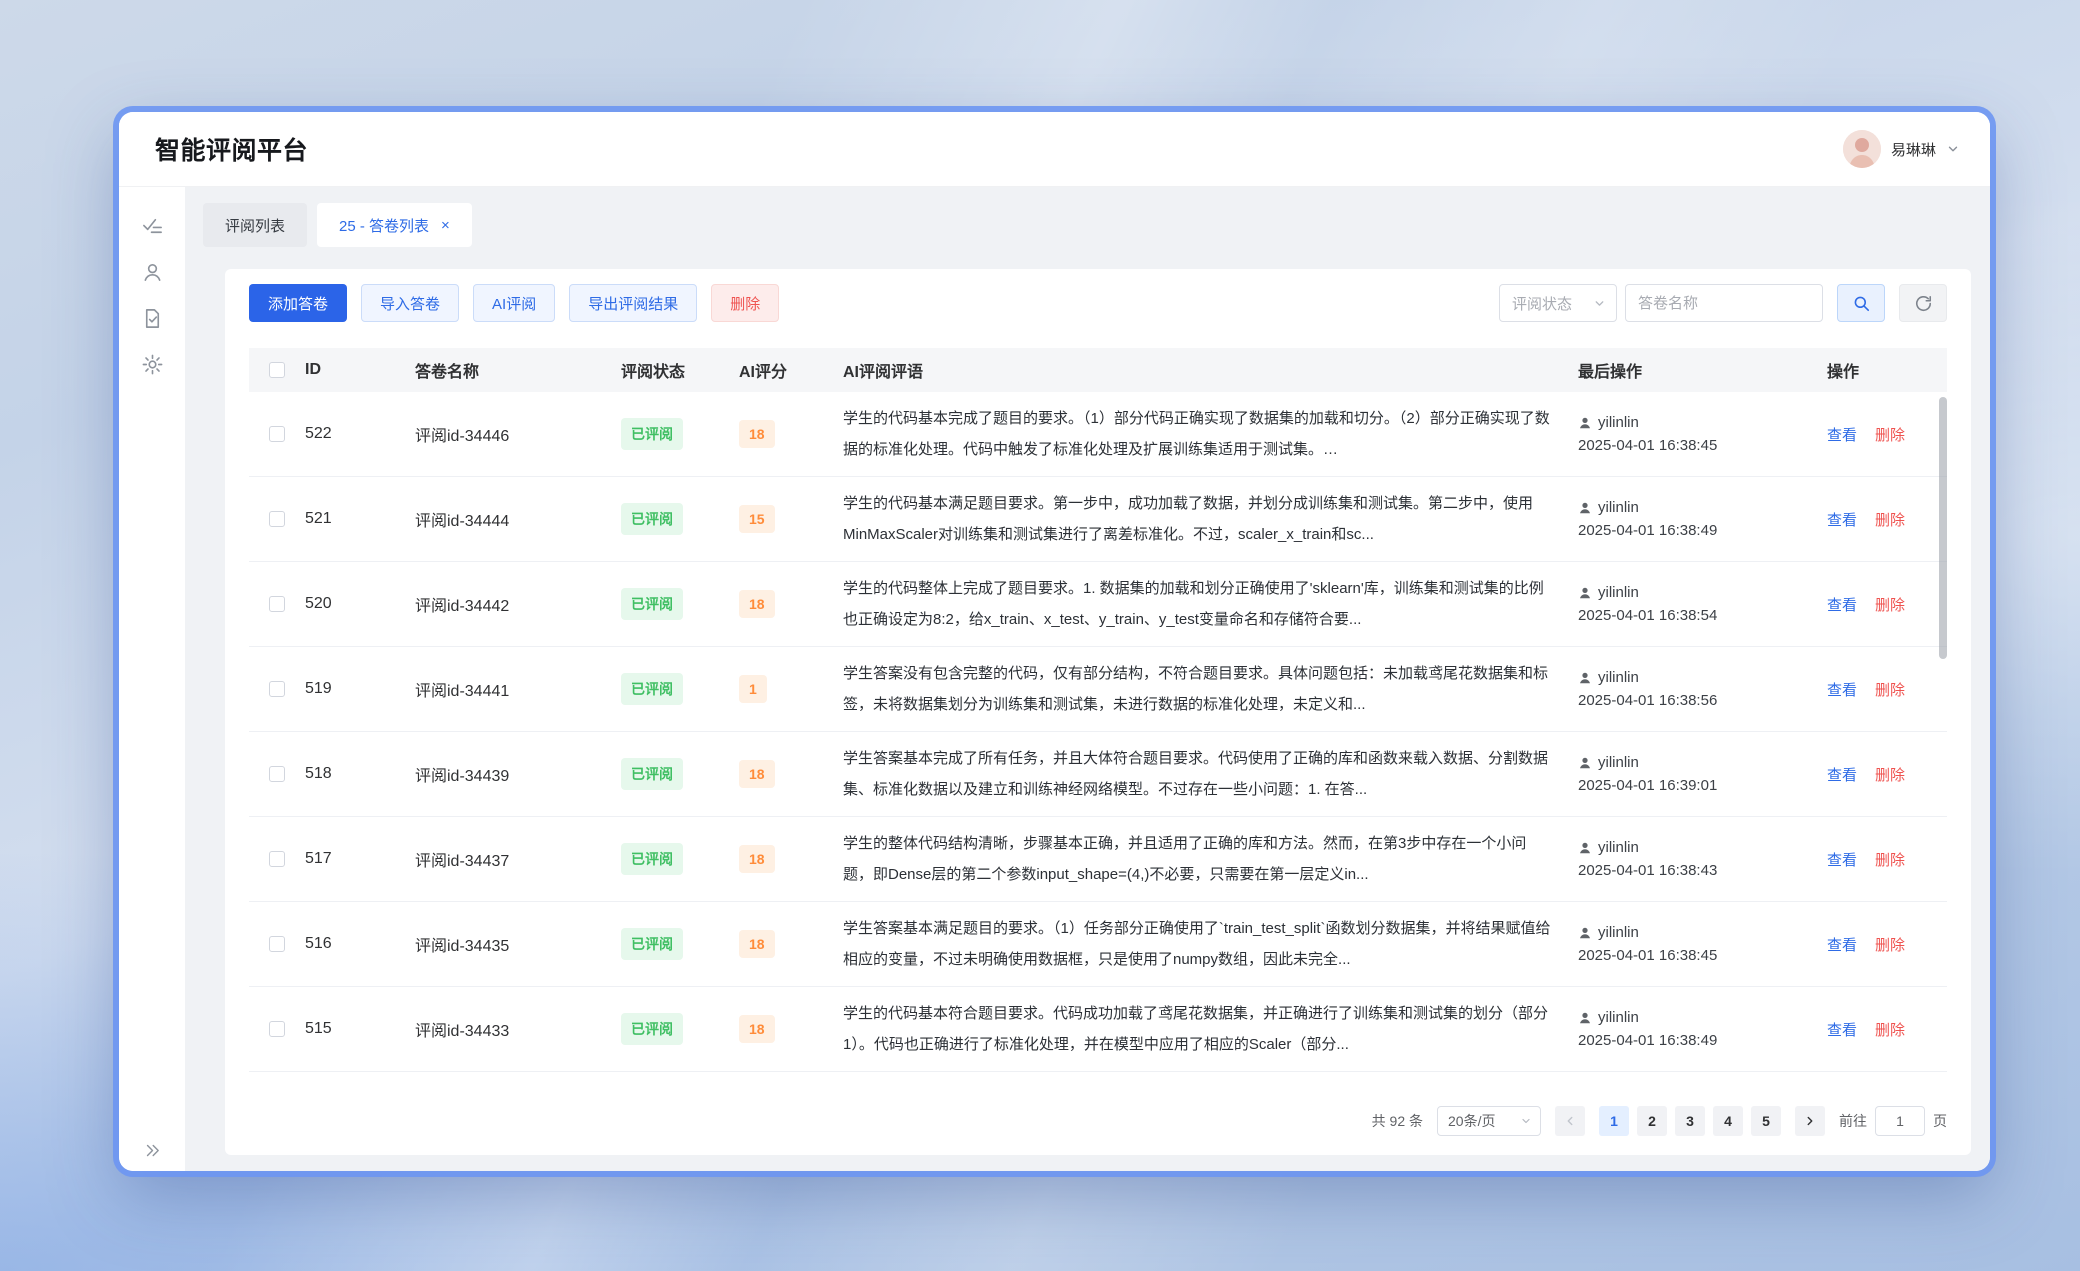  I want to click on operator-name: yilinlin, so click(1618, 677).